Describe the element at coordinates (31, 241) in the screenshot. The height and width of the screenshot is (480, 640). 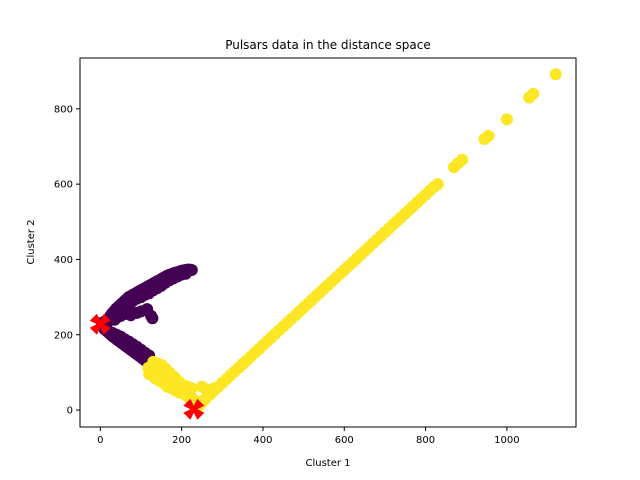
I see `y-axis-label: Cluster 2` at that location.